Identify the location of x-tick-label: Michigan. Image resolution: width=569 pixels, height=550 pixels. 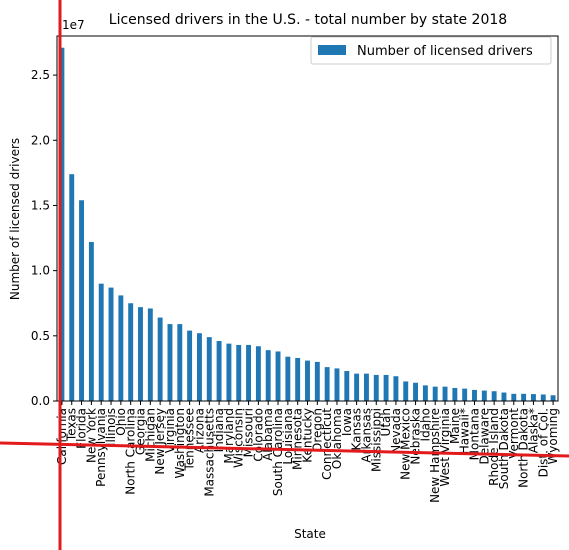
(150, 435).